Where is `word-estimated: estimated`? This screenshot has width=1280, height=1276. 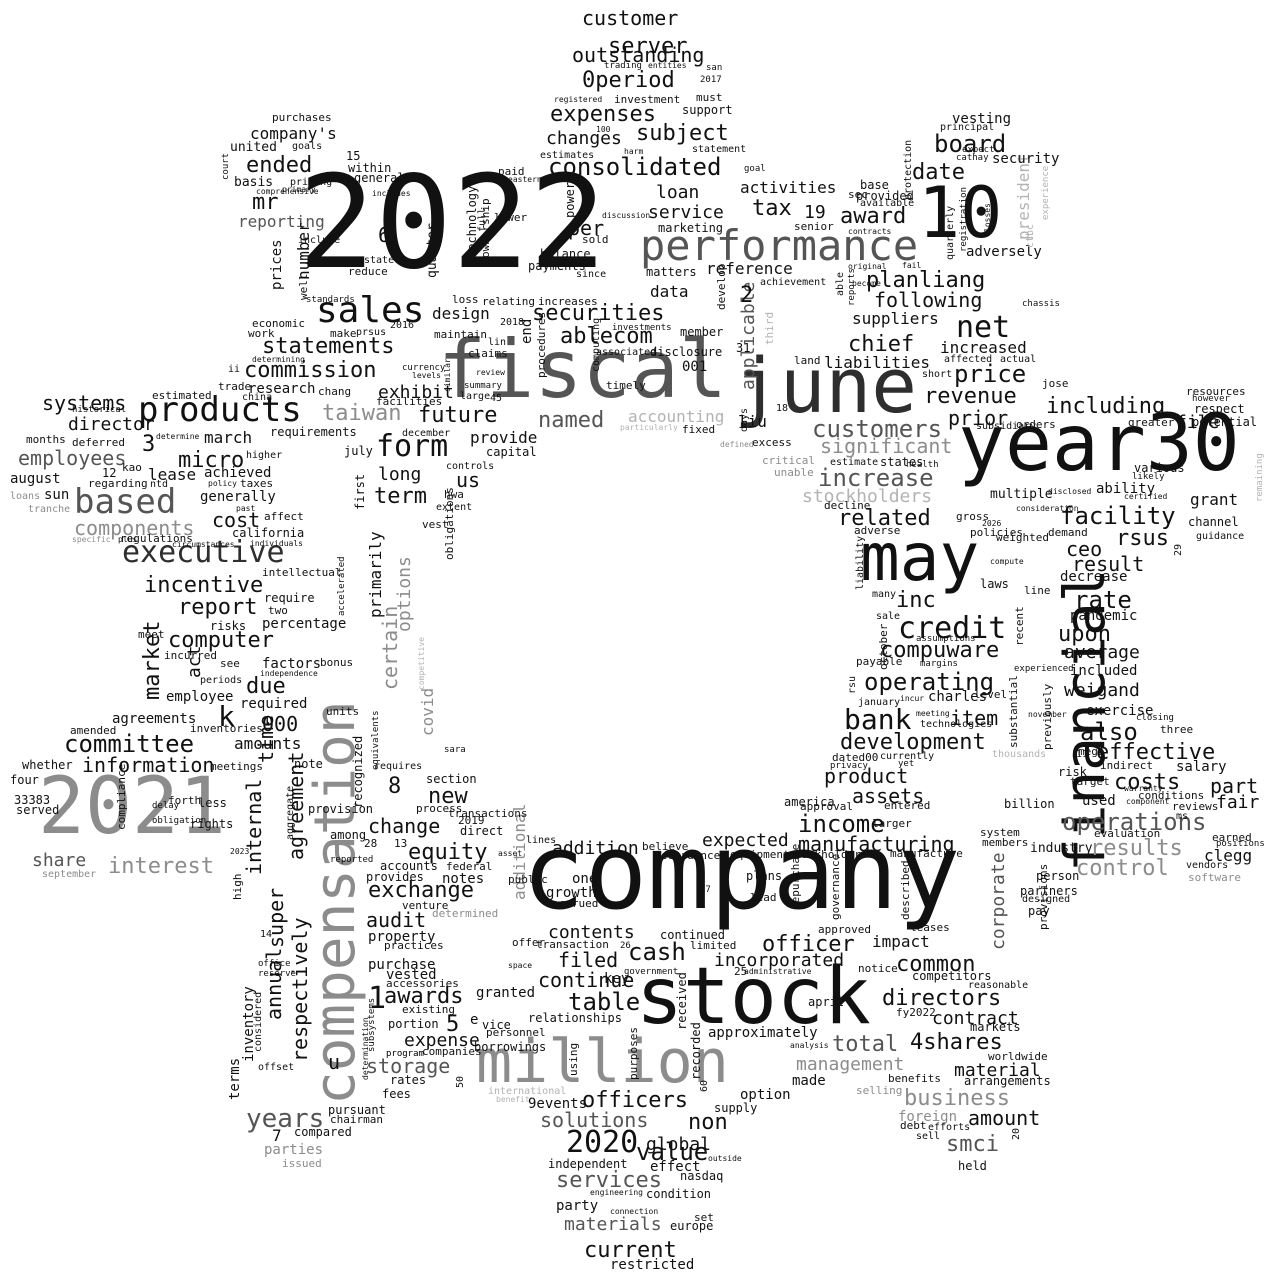
word-estimated: estimated is located at coordinates (182, 395).